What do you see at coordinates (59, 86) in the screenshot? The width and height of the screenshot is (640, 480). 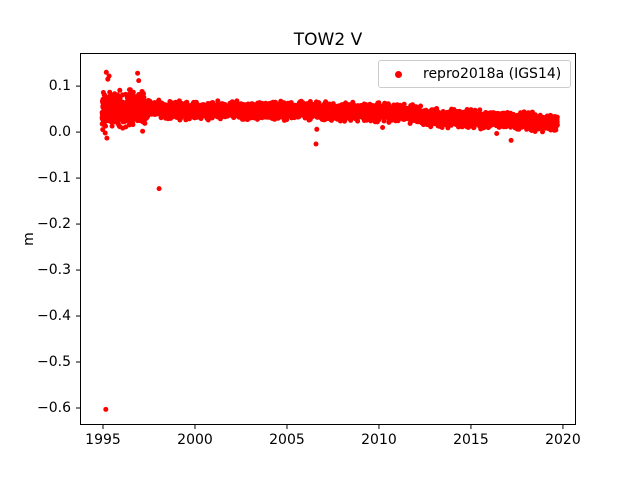 I see `y-tick-label: 0.1` at bounding box center [59, 86].